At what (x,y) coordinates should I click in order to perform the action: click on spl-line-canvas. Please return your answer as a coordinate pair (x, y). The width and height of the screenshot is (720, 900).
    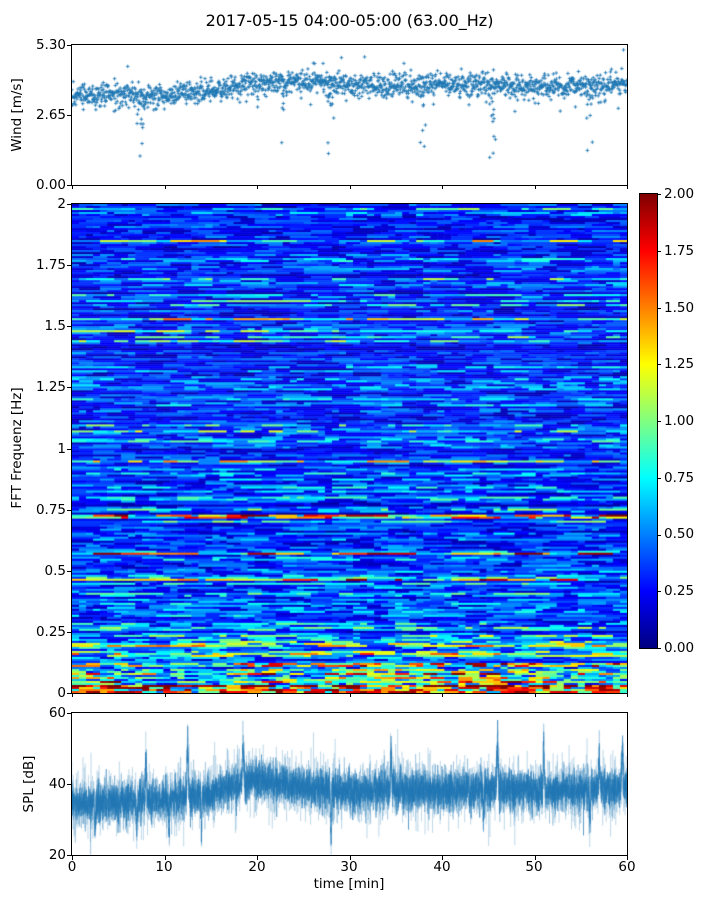
    Looking at the image, I should click on (349, 784).